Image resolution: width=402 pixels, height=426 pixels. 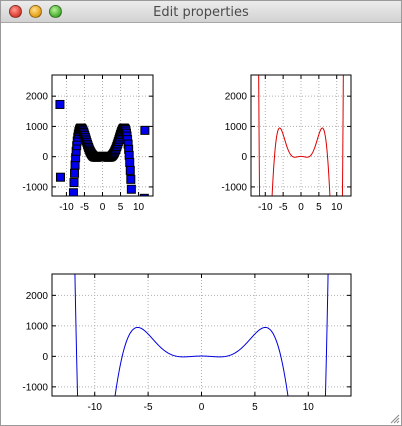 What do you see at coordinates (55, 11) in the screenshot?
I see `zoom-button` at bounding box center [55, 11].